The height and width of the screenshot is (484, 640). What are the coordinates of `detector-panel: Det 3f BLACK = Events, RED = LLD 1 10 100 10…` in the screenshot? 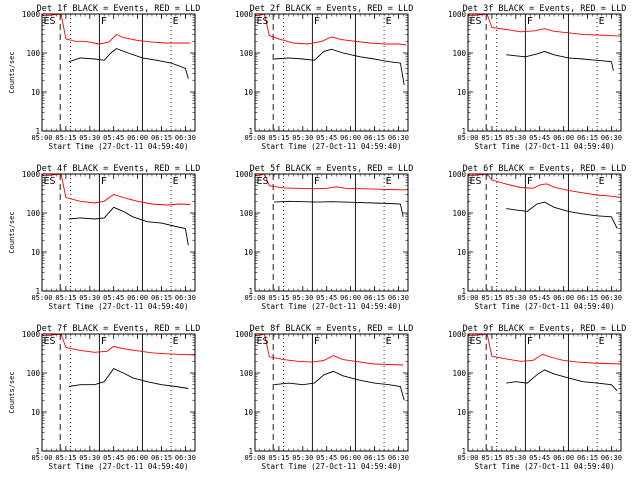 It's located at (537, 77).